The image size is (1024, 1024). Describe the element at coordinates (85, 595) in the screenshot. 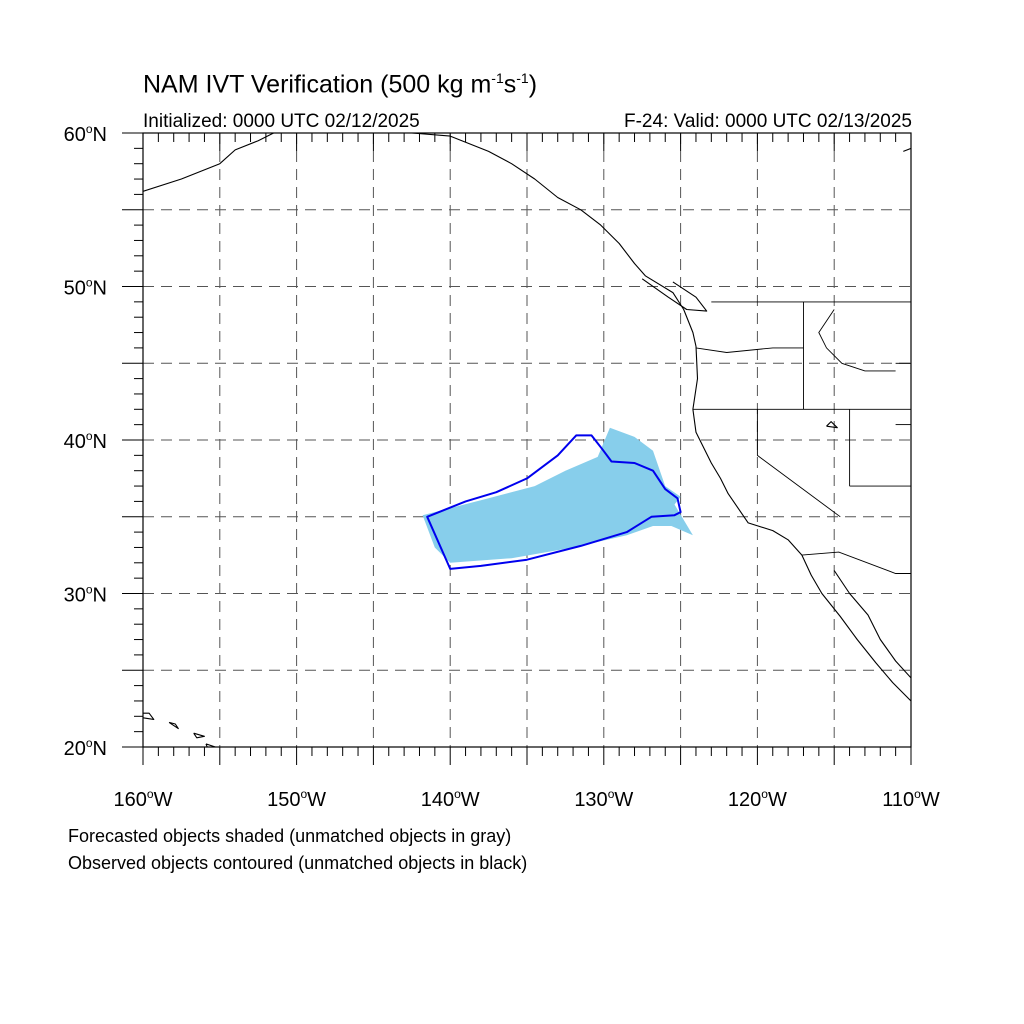

I see `lat-label: 30oN` at that location.